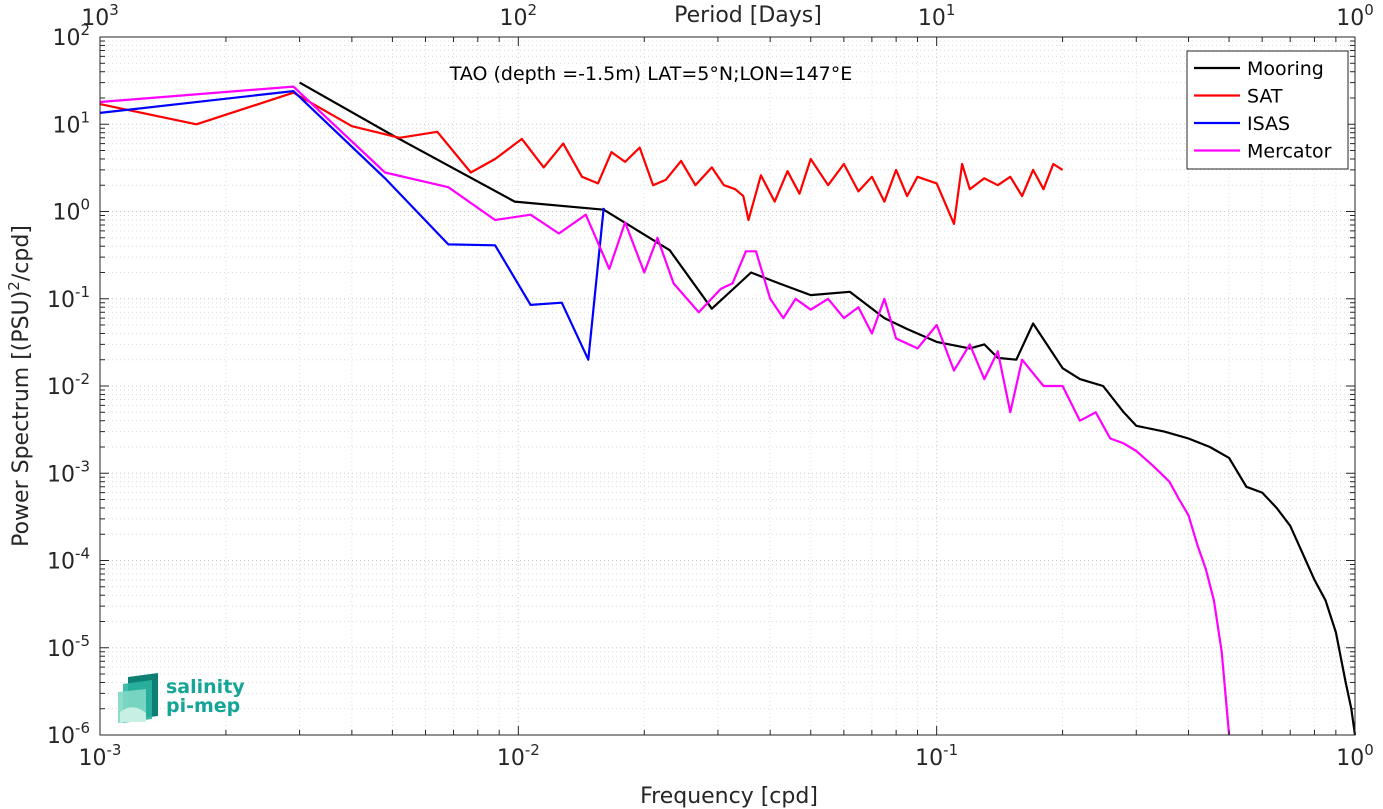 This screenshot has width=1383, height=809. Describe the element at coordinates (581, 158) in the screenshot. I see `series-line-sat` at that location.